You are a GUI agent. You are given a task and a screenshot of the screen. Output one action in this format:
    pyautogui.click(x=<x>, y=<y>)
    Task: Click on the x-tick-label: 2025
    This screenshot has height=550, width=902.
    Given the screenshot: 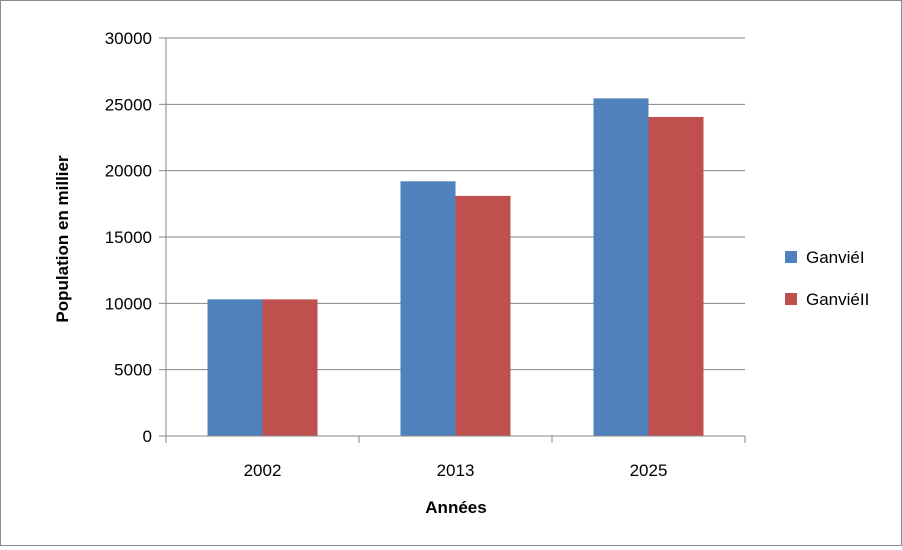 What is the action you would take?
    pyautogui.click(x=649, y=470)
    